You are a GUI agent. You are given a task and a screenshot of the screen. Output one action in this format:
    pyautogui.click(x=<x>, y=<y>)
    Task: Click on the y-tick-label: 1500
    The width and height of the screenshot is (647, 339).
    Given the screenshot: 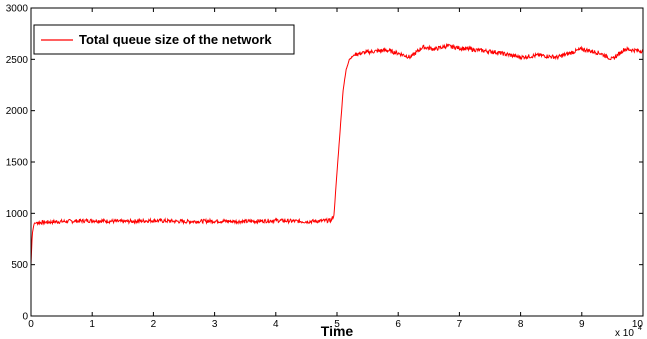 What is the action you would take?
    pyautogui.click(x=17, y=163)
    